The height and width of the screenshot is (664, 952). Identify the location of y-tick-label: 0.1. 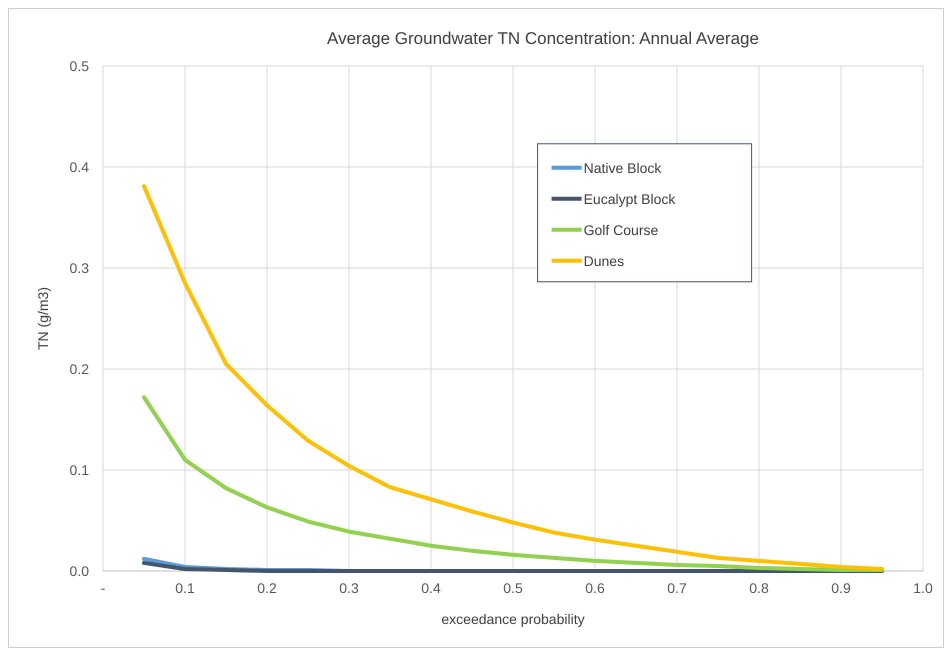
(80, 470).